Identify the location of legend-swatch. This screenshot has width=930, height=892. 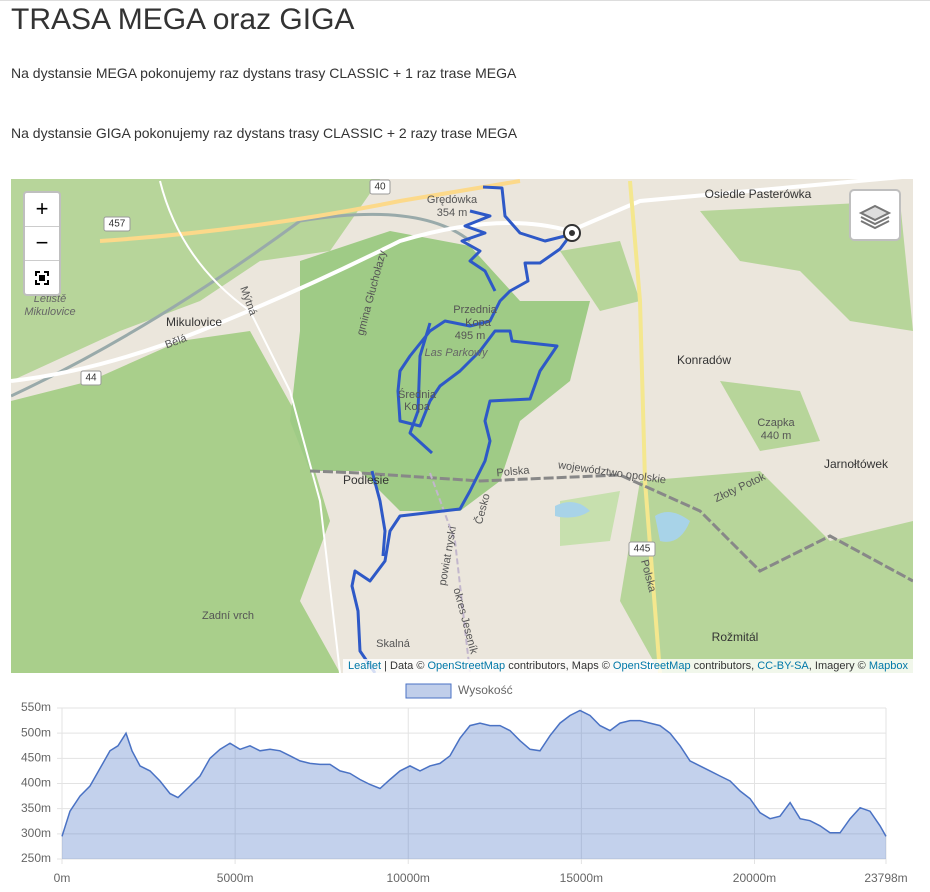
(428, 691).